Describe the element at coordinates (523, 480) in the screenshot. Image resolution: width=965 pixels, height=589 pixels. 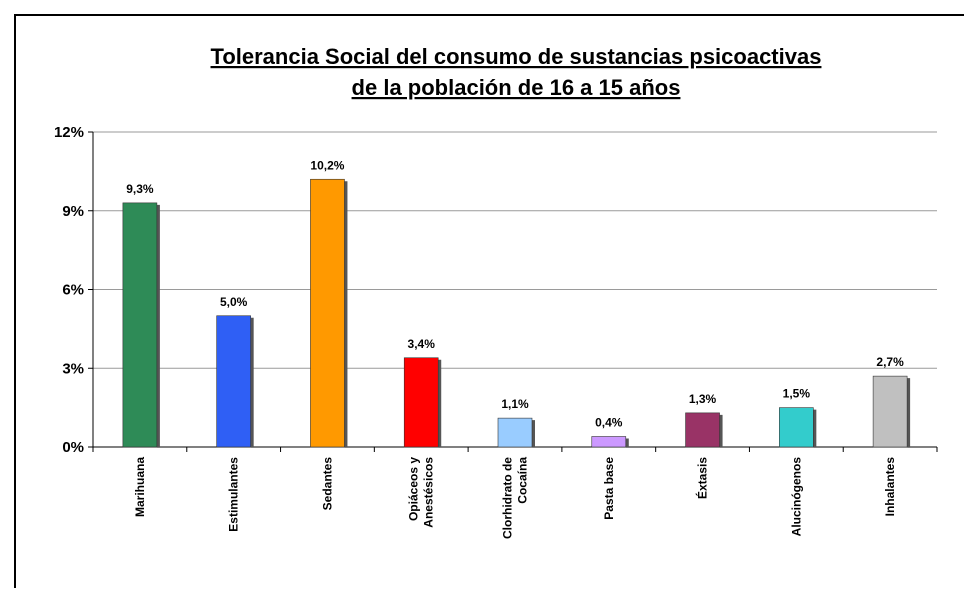
I see `category-label-line: Cocaína` at that location.